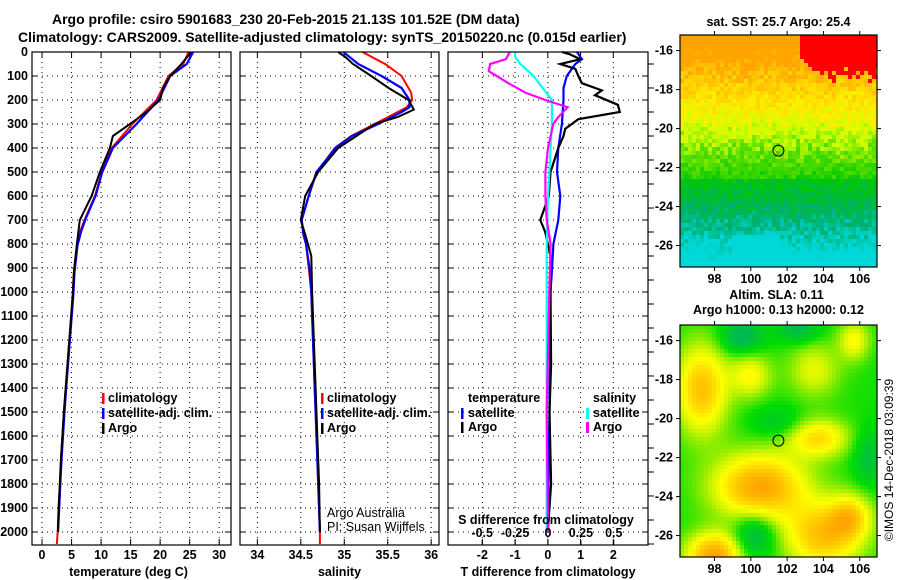  What do you see at coordinates (613, 533) in the screenshot?
I see `s-diff-tick-label: 0.5` at bounding box center [613, 533].